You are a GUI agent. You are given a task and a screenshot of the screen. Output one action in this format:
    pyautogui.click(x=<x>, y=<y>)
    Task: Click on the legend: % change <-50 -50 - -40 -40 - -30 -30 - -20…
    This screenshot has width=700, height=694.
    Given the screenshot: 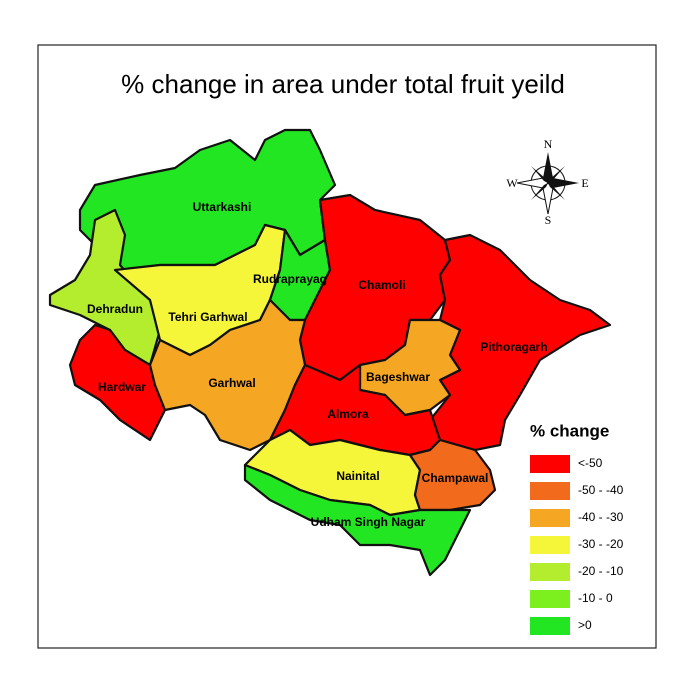 What is the action you would take?
    pyautogui.click(x=577, y=528)
    